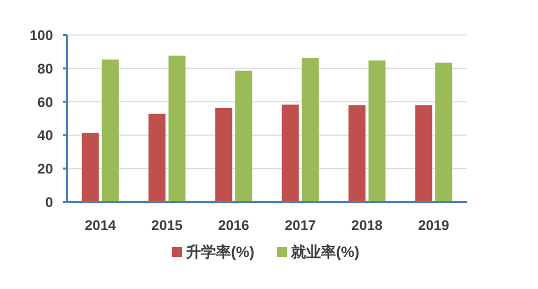 Image resolution: width=538 pixels, height=289 pixels. What do you see at coordinates (325, 252) in the screenshot?
I see `legend-label: 就业率(%)` at bounding box center [325, 252].